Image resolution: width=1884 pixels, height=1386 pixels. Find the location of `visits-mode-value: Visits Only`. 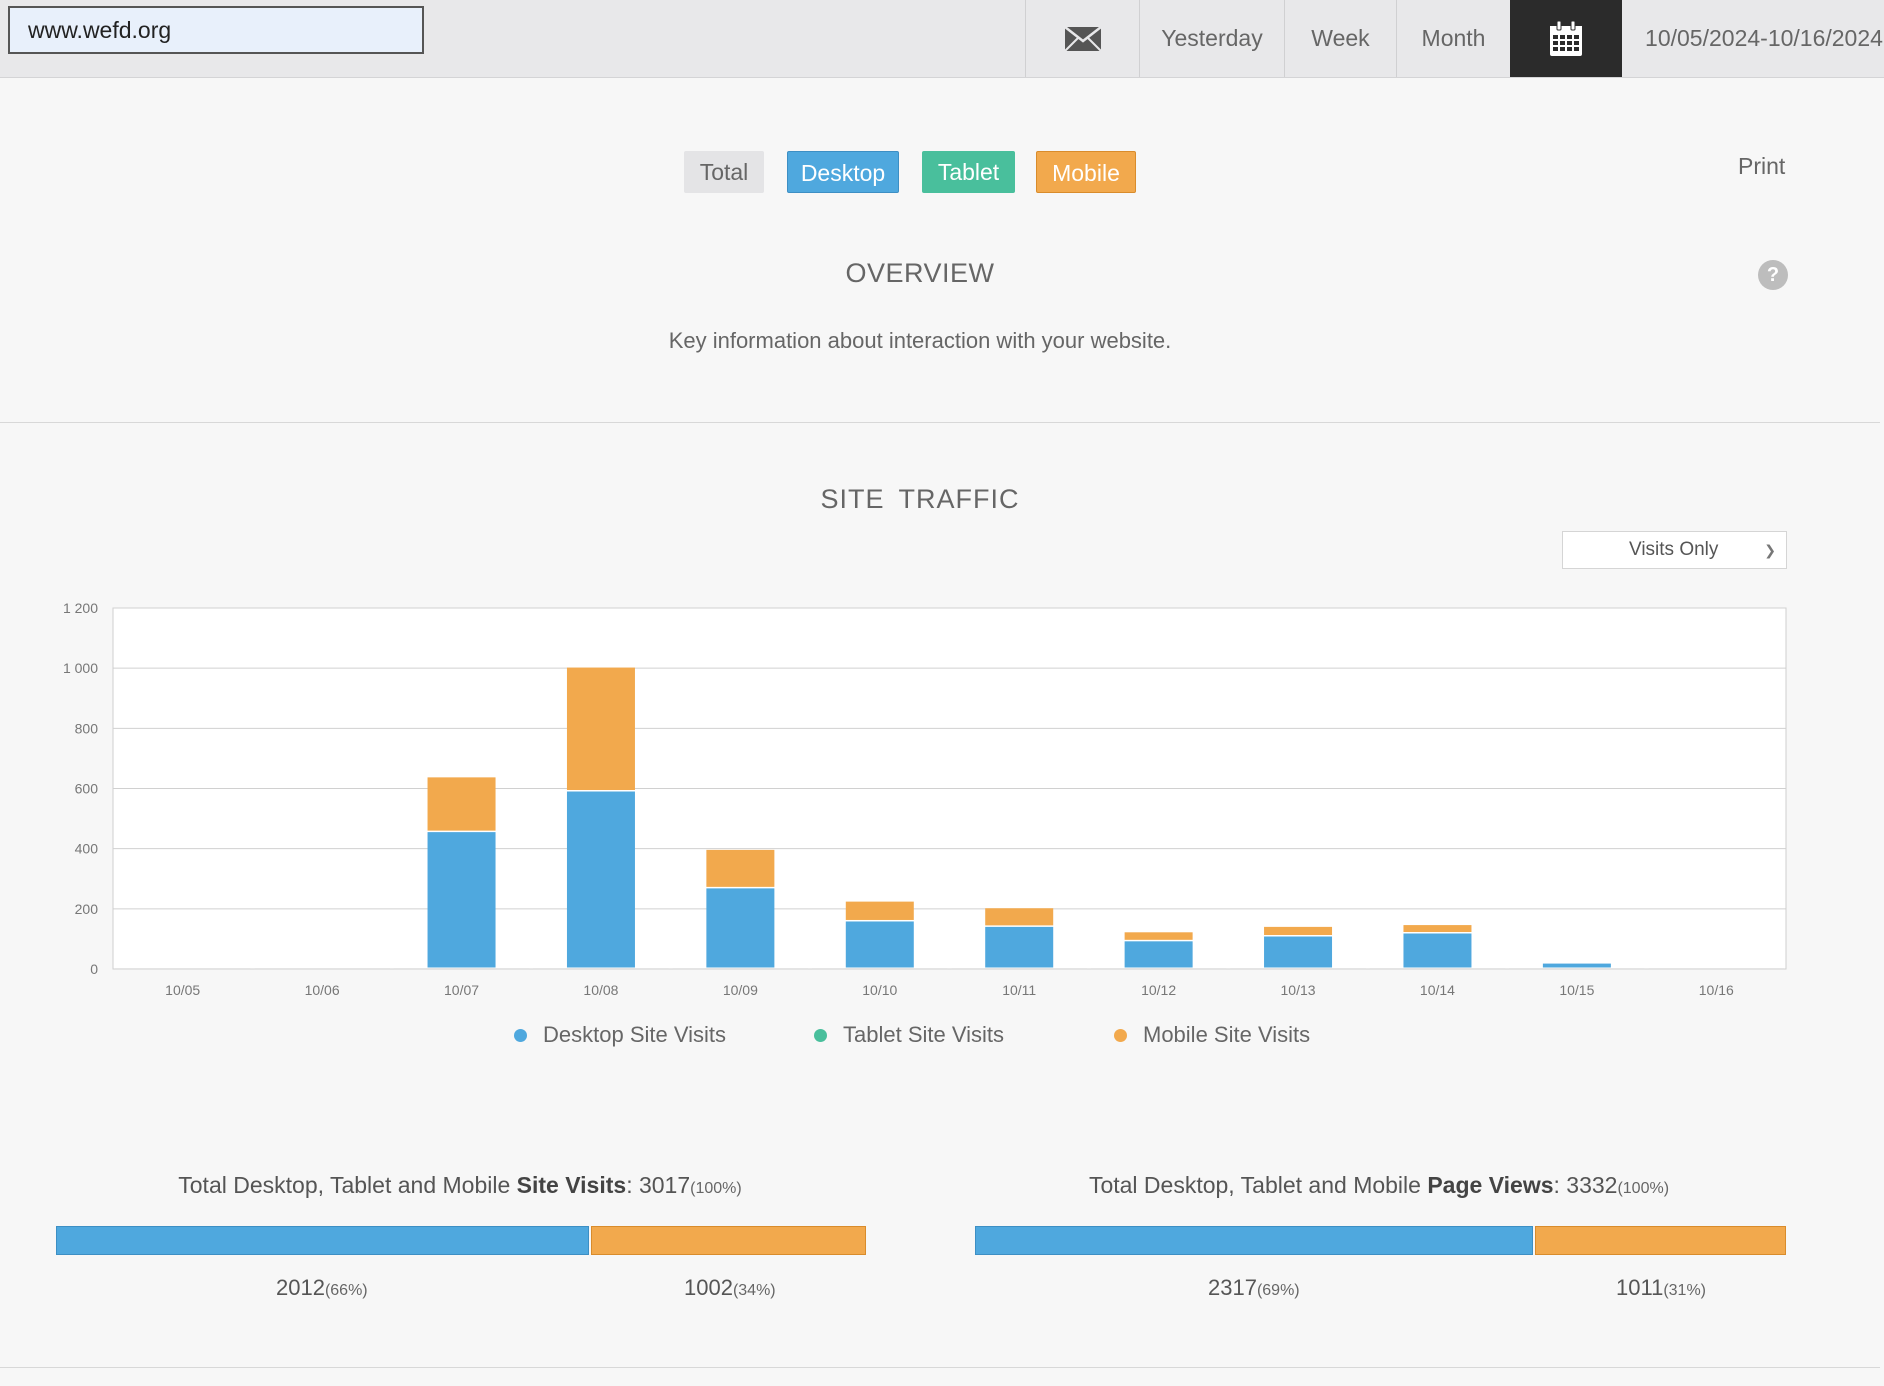

visits-mode-value: Visits Only is located at coordinates (1674, 549).